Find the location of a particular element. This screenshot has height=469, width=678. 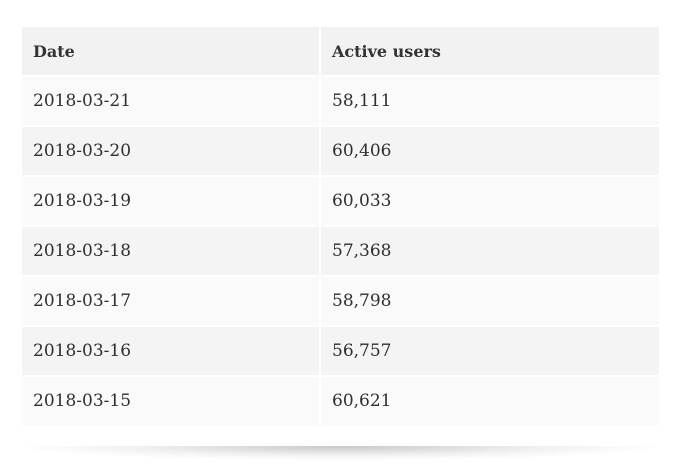

date-cell: 2018-03-18 is located at coordinates (171, 251).